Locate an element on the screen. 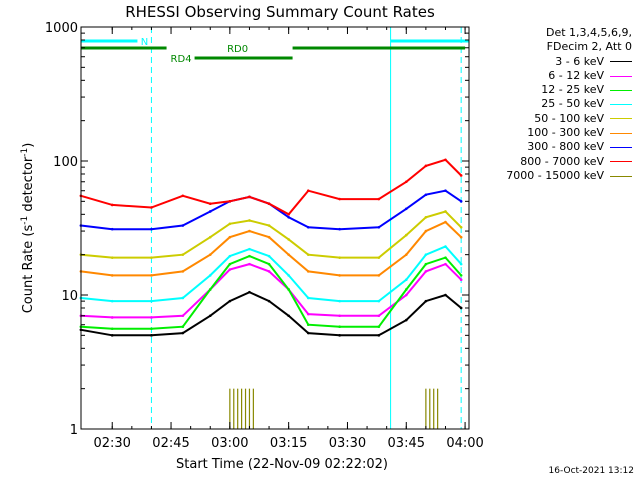  legend-label: 6 - 12 keV is located at coordinates (576, 75).